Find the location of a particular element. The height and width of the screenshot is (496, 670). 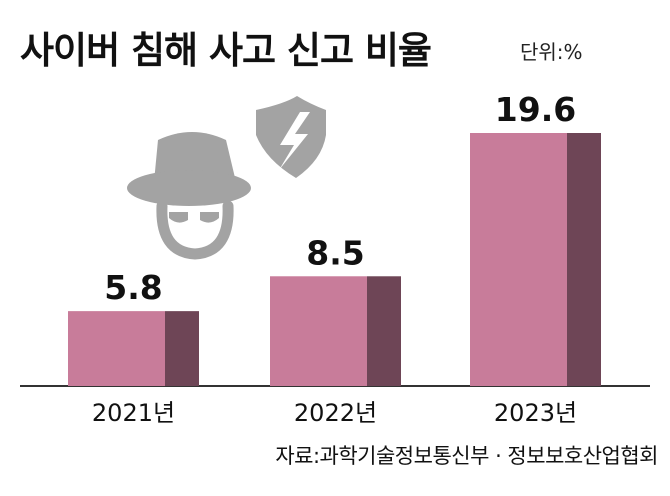

chart-title: 사이버 침해 사고 신고 비율 is located at coordinates (226, 50).